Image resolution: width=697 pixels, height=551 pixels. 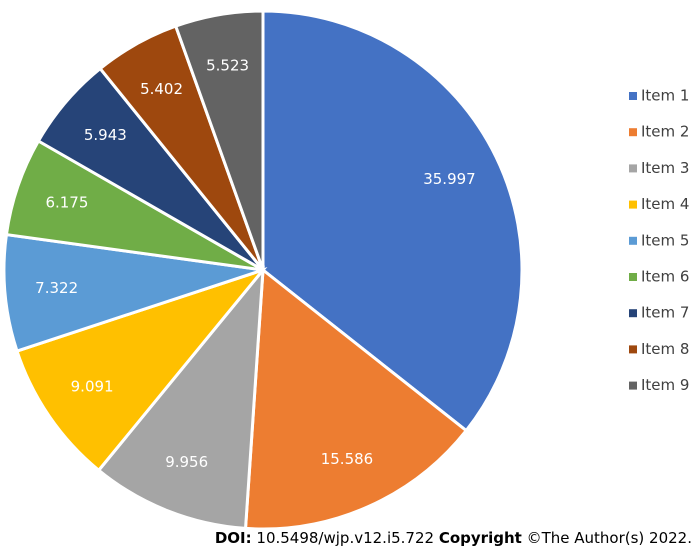 I want to click on data-label: 9.091, so click(x=92, y=387).